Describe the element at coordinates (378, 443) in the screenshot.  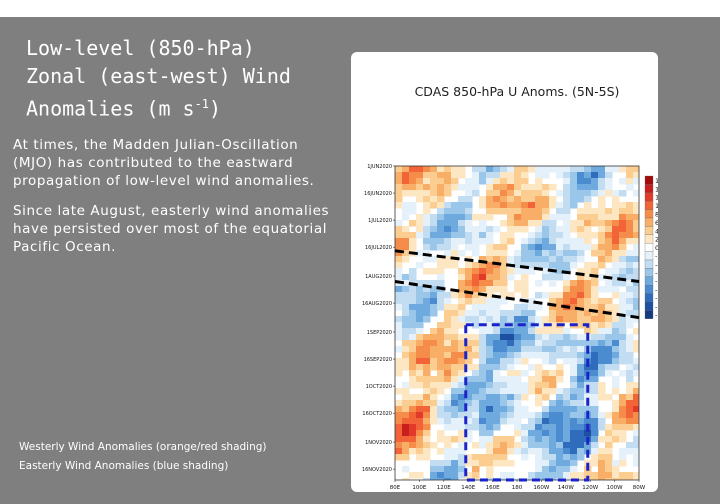
I see `y-tick-label: 1NOV2020` at that location.